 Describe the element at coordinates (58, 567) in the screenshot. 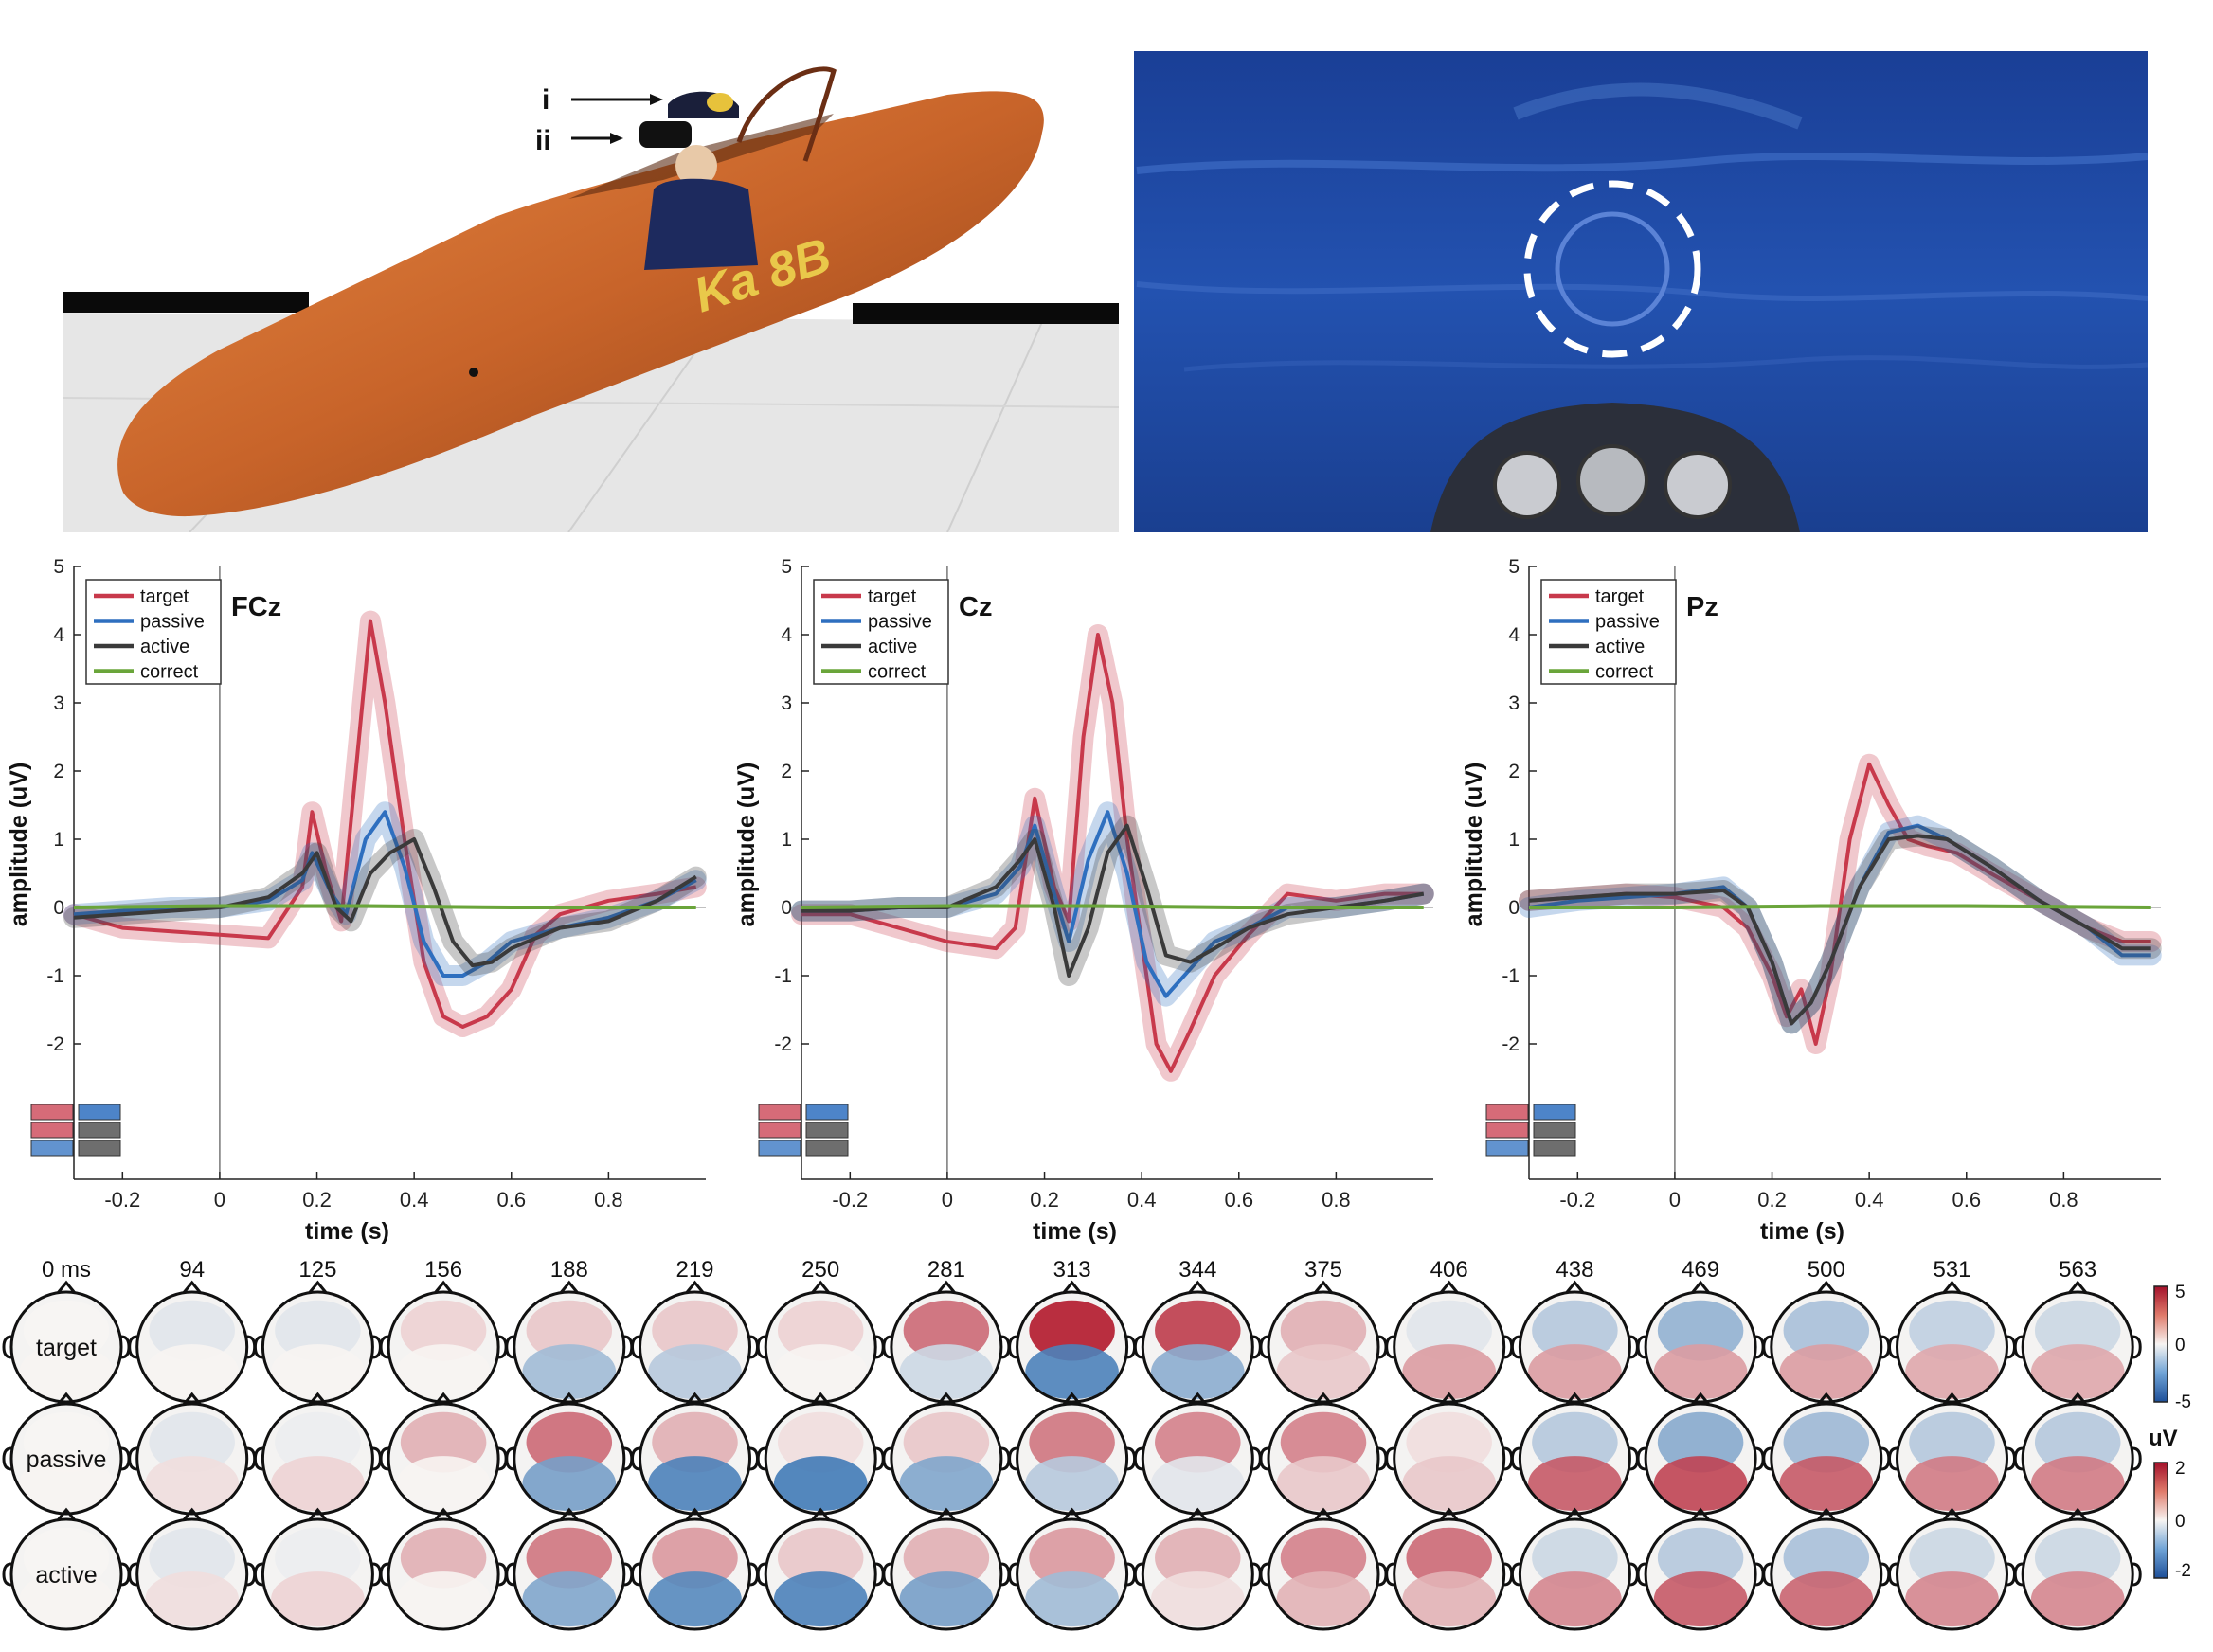

I see `y-tick-label: 5` at that location.